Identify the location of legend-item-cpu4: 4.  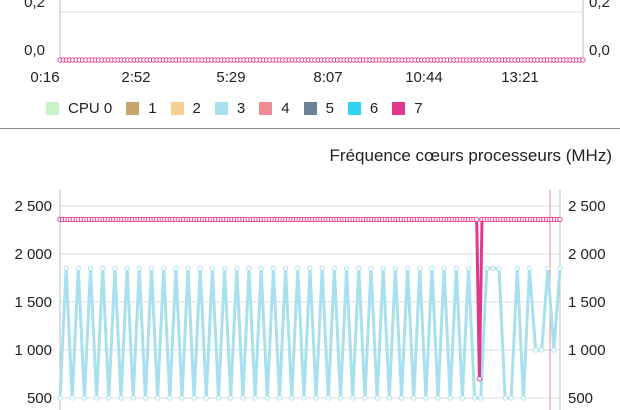
(274, 108).